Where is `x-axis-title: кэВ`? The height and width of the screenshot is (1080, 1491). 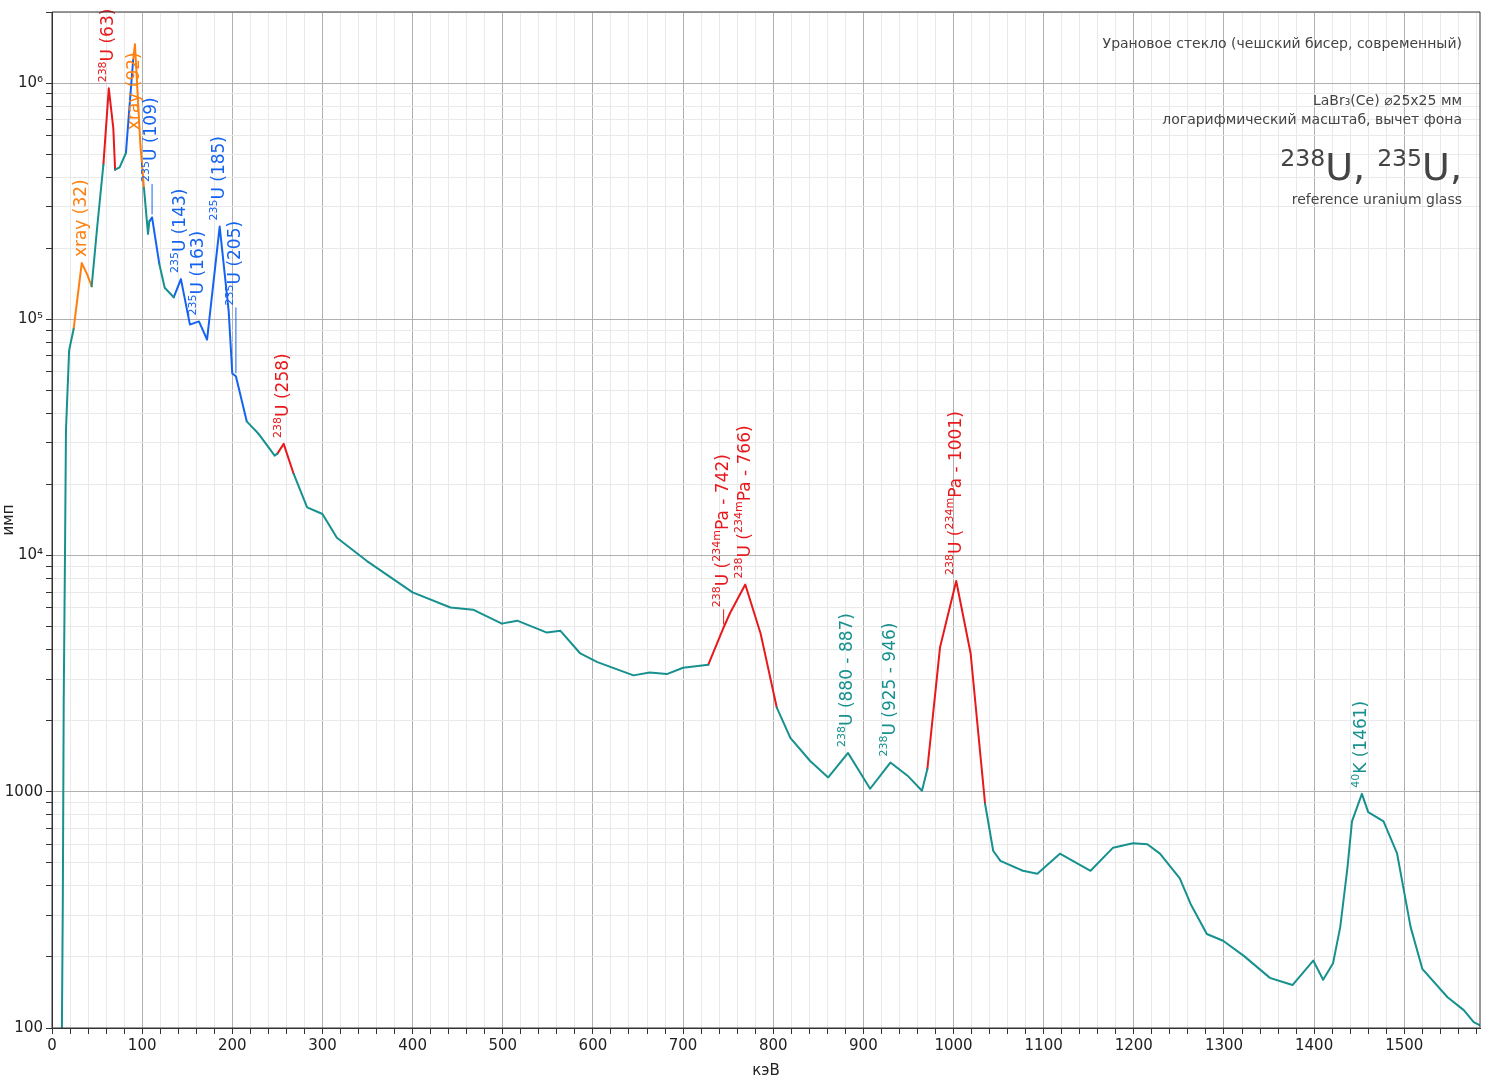
x-axis-title: кэВ is located at coordinates (766, 1069).